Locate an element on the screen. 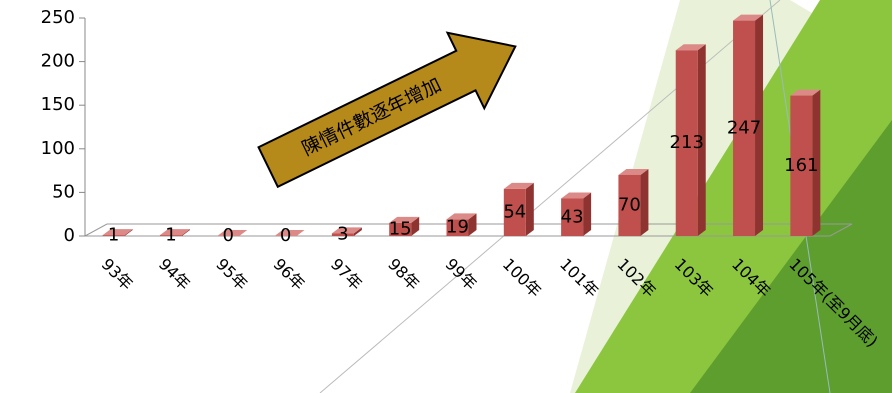  x-tick-label: 95年 is located at coordinates (231, 274).